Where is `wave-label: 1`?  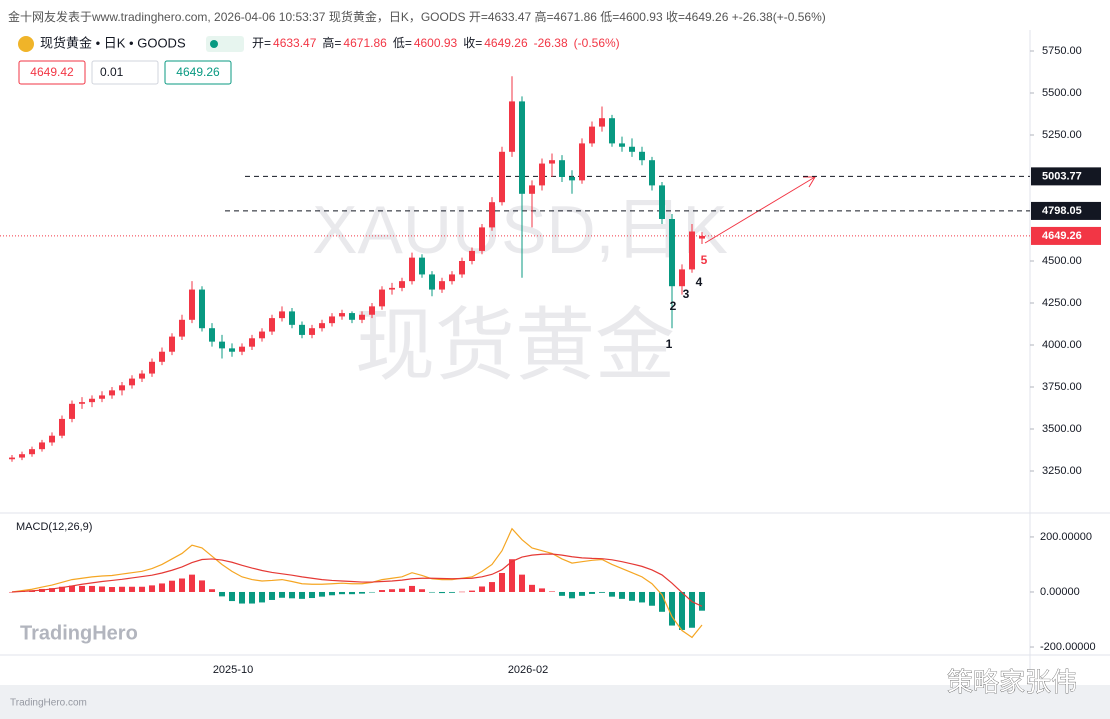 wave-label: 1 is located at coordinates (669, 344).